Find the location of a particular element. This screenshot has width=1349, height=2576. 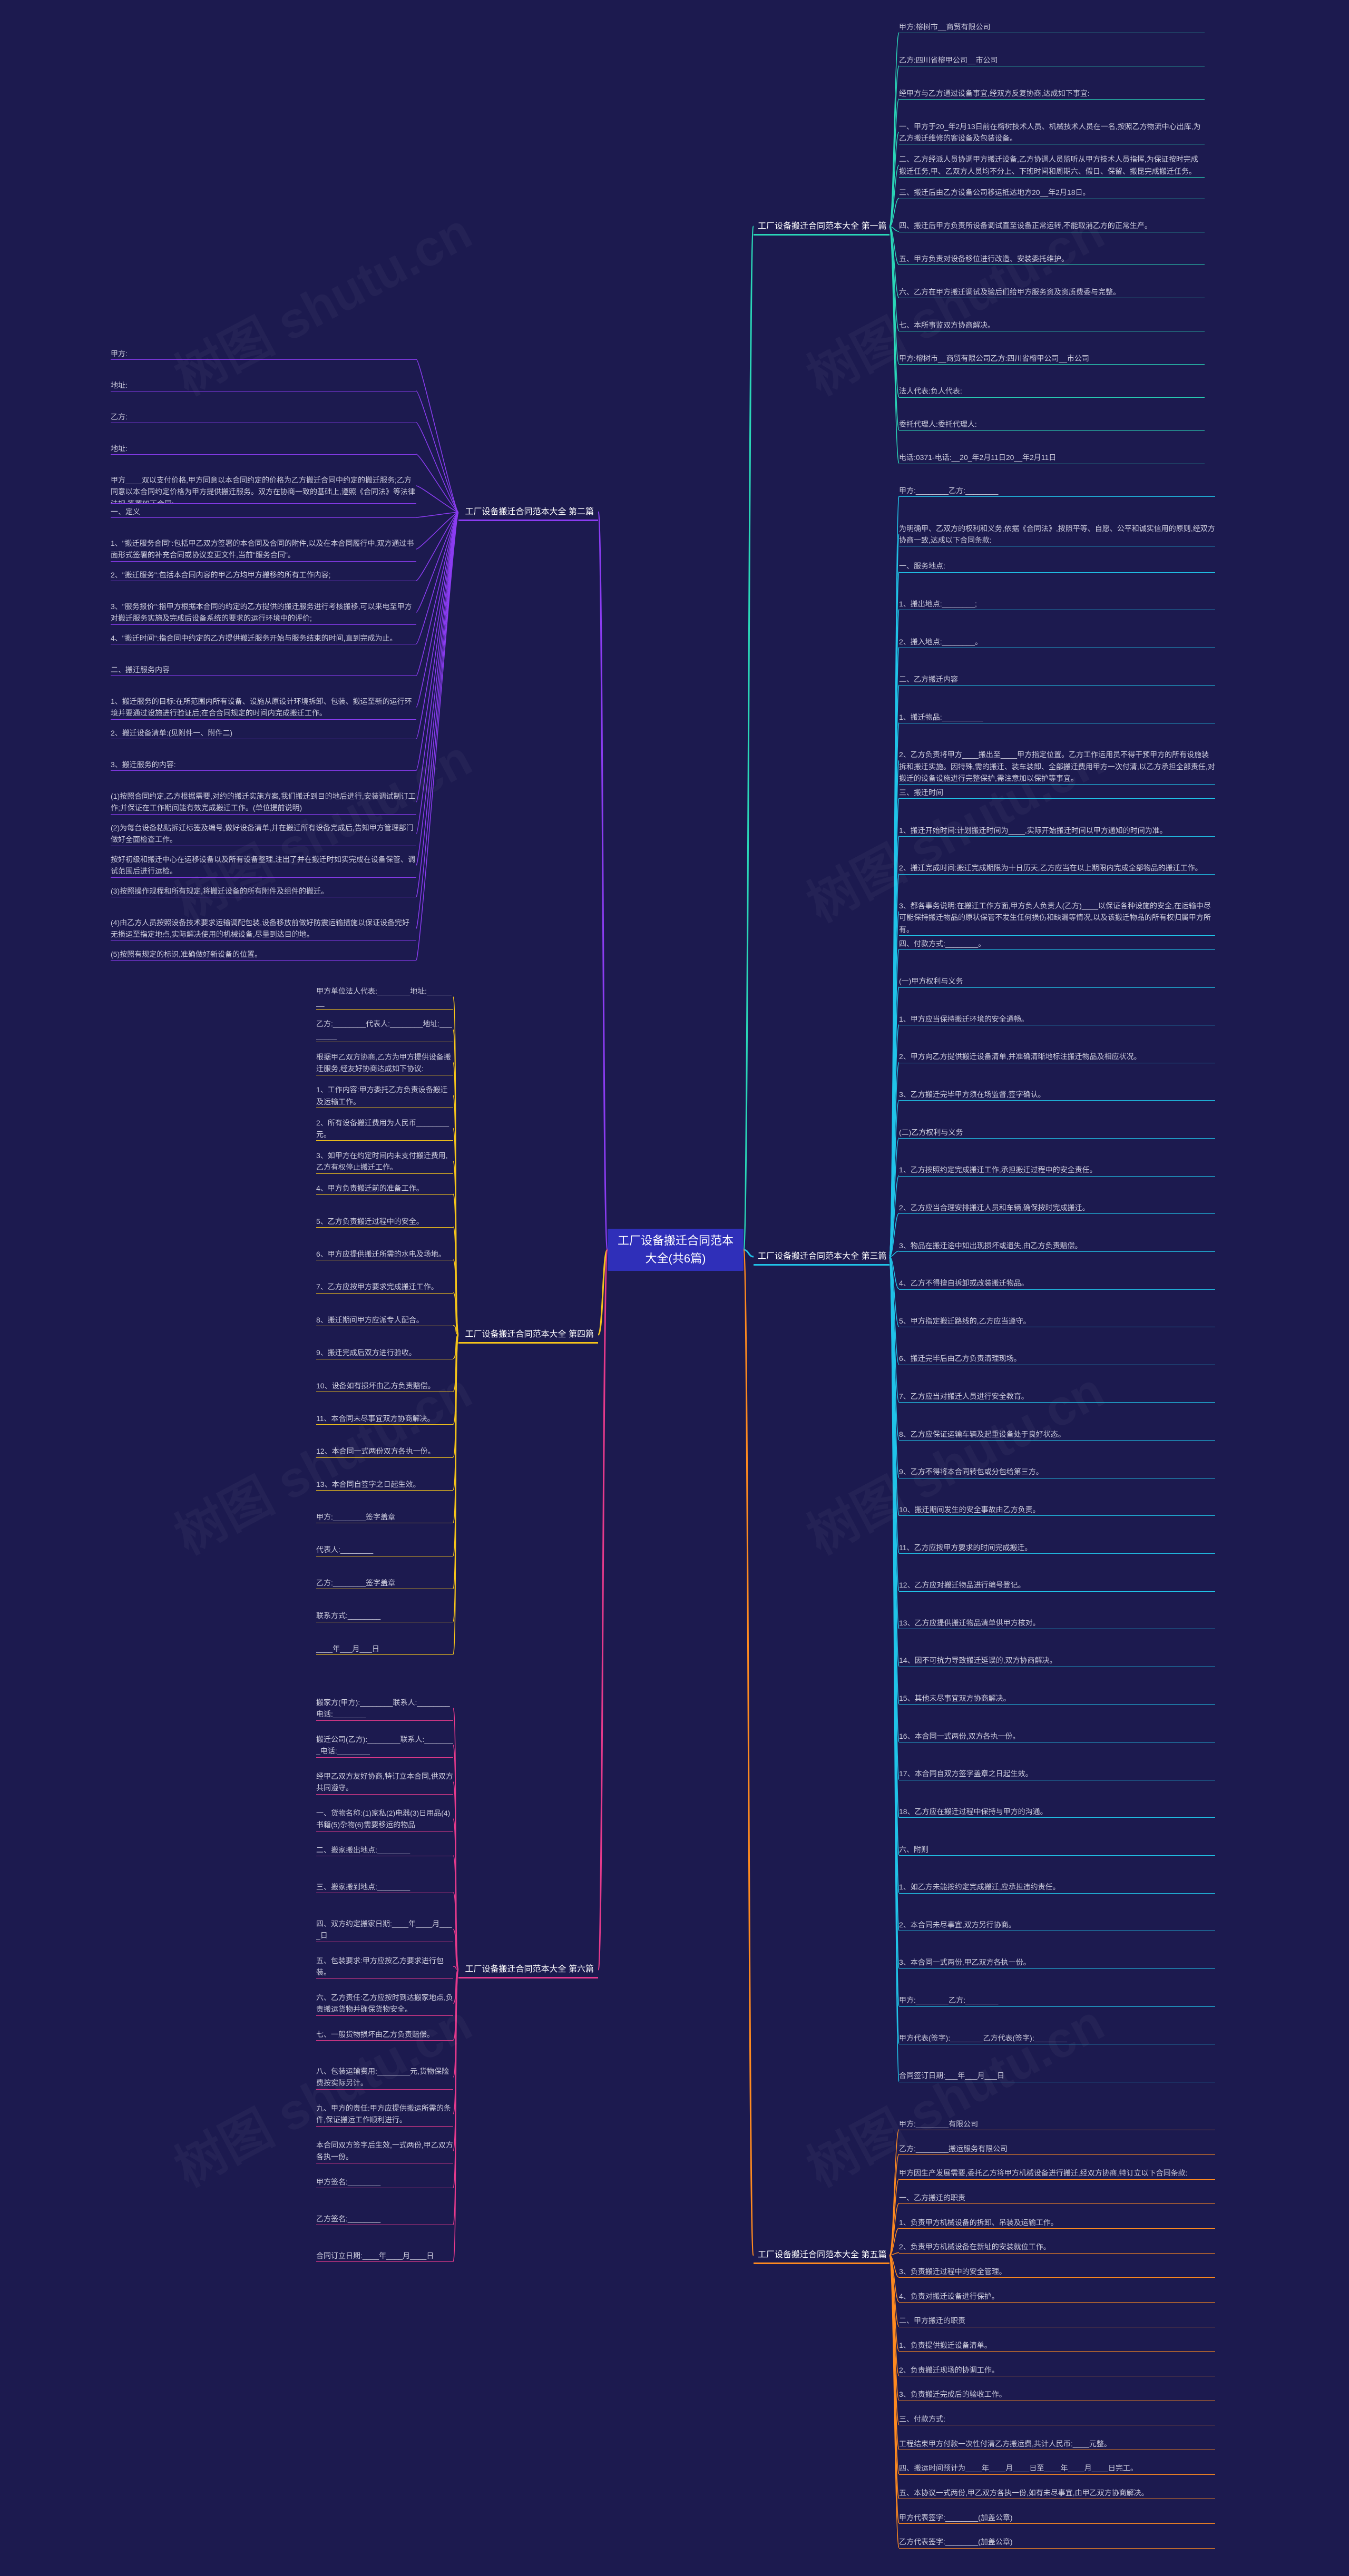

topic-b1-0: 甲方:榕树市__商贸有限公司 is located at coordinates (1052, 27).